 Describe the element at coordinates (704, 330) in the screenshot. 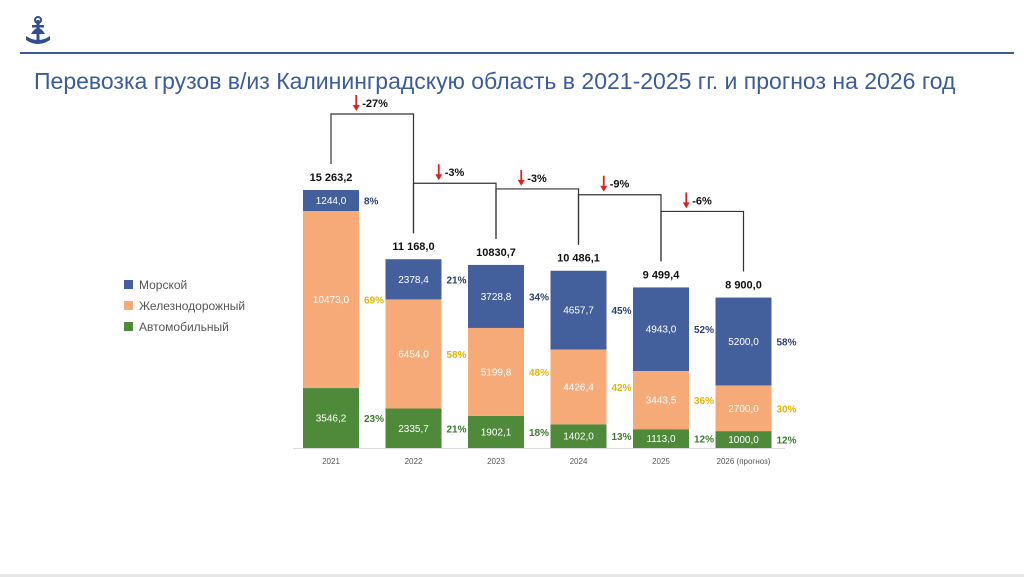

I see `share-label-sea: 52%` at that location.